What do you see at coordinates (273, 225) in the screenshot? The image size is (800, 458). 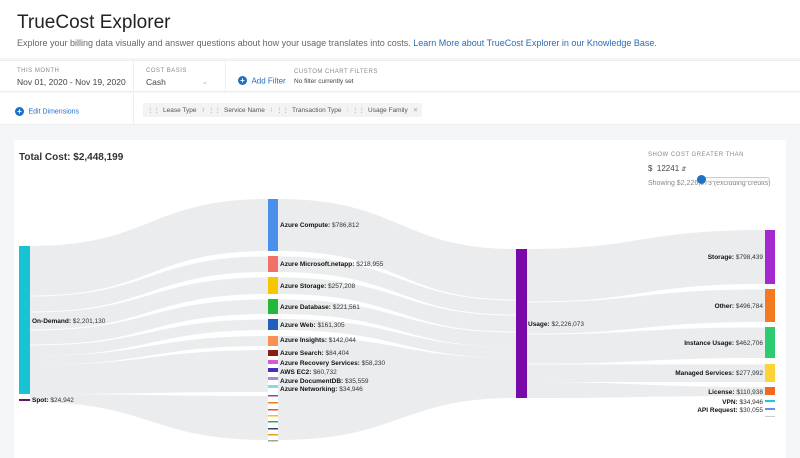 I see `node-azure-compute` at bounding box center [273, 225].